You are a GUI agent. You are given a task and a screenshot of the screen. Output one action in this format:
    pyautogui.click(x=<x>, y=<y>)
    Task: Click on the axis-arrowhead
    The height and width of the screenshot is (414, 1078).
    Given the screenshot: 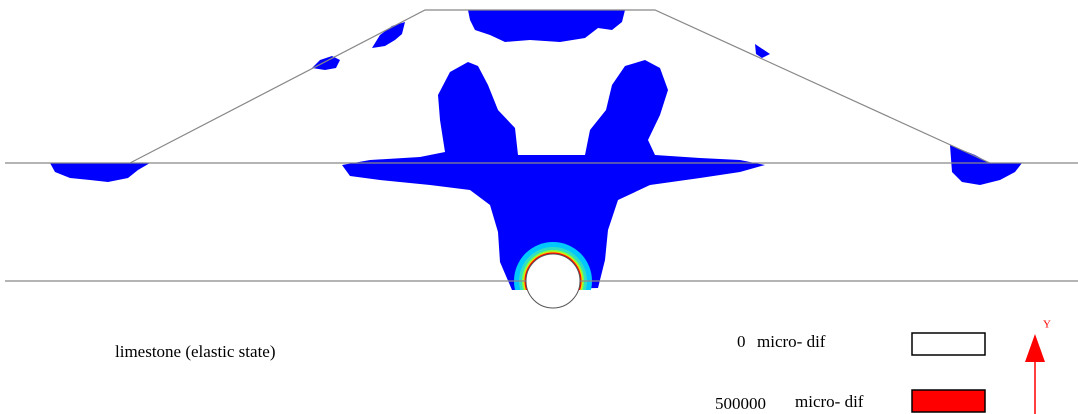 What is the action you would take?
    pyautogui.click(x=1035, y=348)
    